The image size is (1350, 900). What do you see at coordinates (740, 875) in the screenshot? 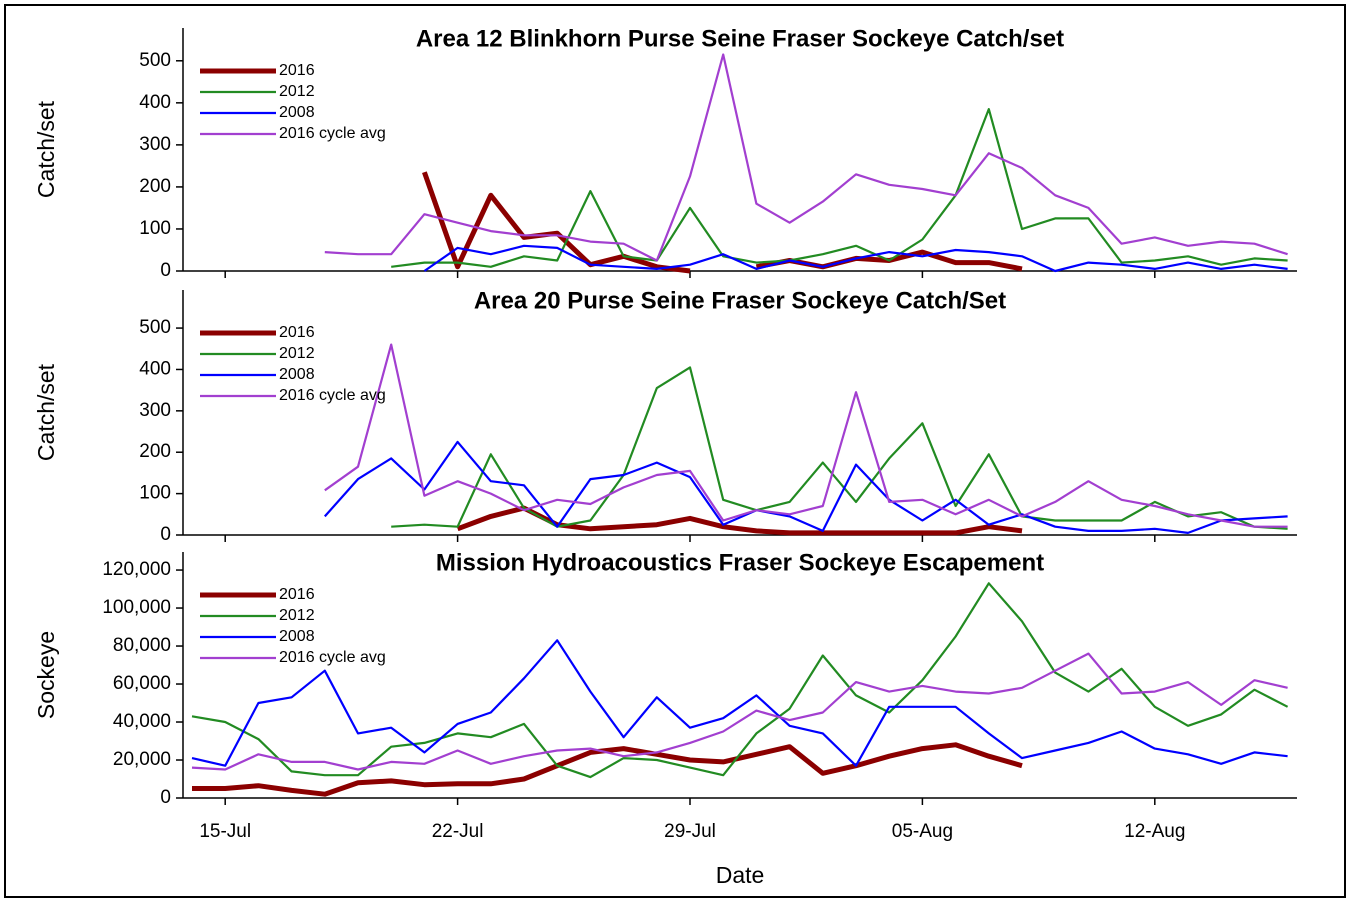
I see `x-axis-label: Date` at bounding box center [740, 875].